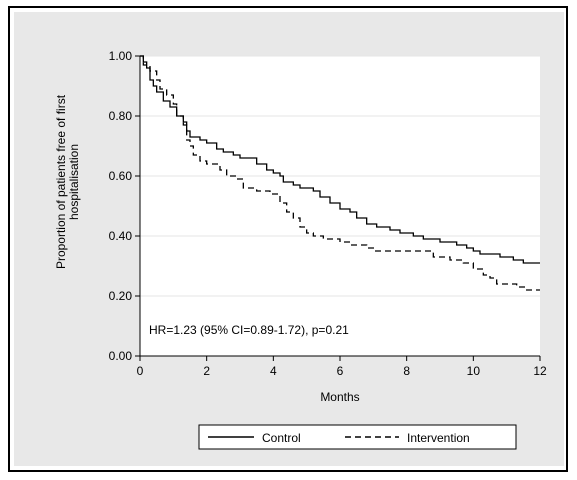  I want to click on x-tick-label: 12, so click(540, 371).